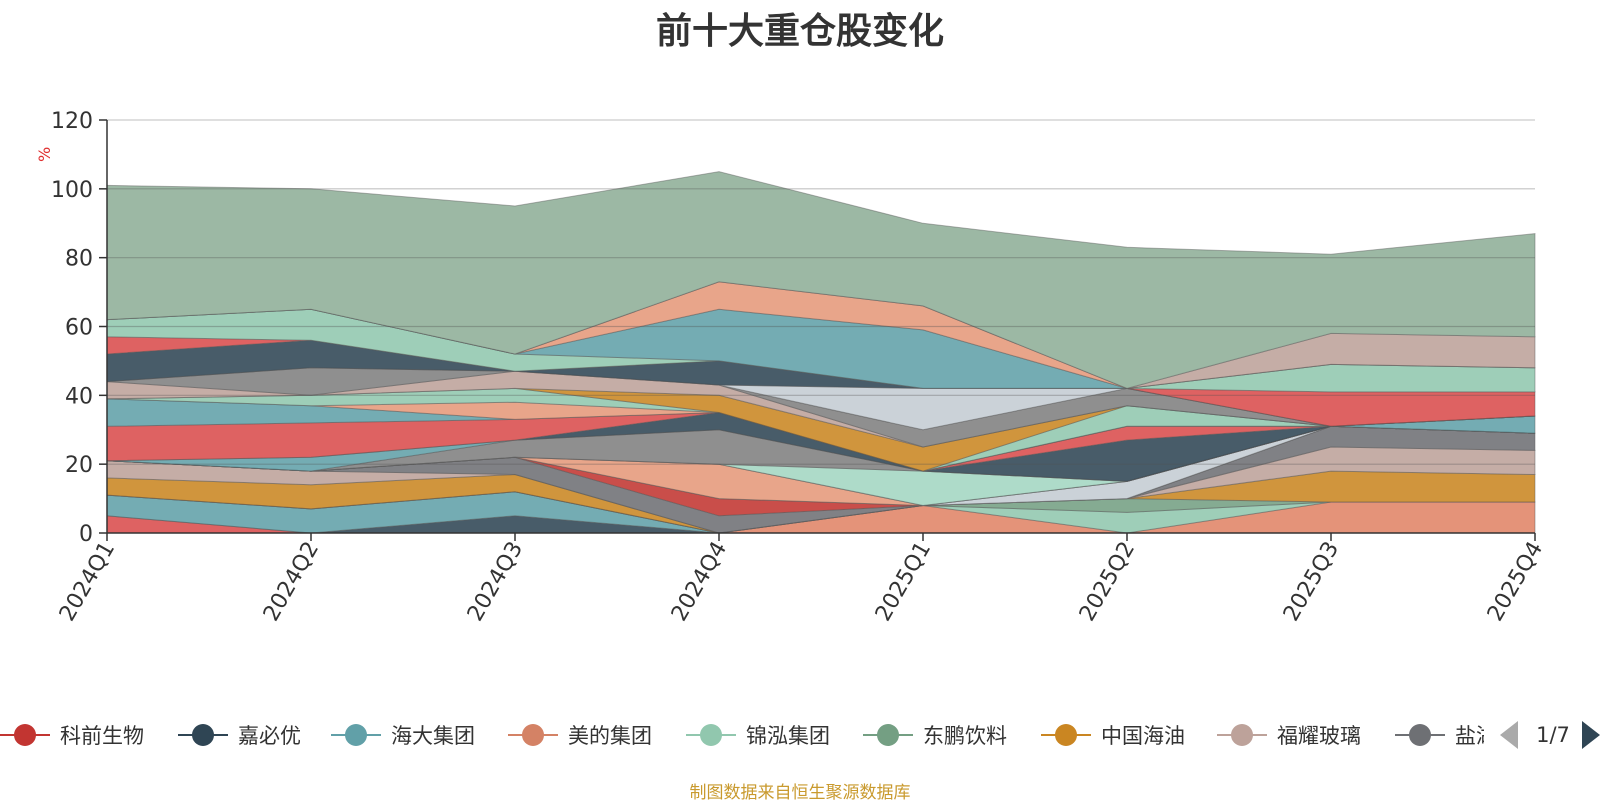  I want to click on legend-item-2: 海大集团, so click(403, 736).